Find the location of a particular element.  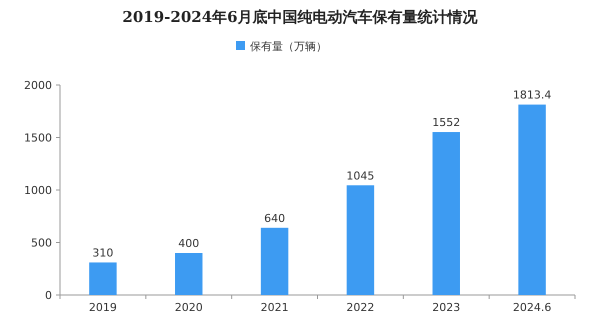

x-tick-label: 2020 is located at coordinates (188, 307).